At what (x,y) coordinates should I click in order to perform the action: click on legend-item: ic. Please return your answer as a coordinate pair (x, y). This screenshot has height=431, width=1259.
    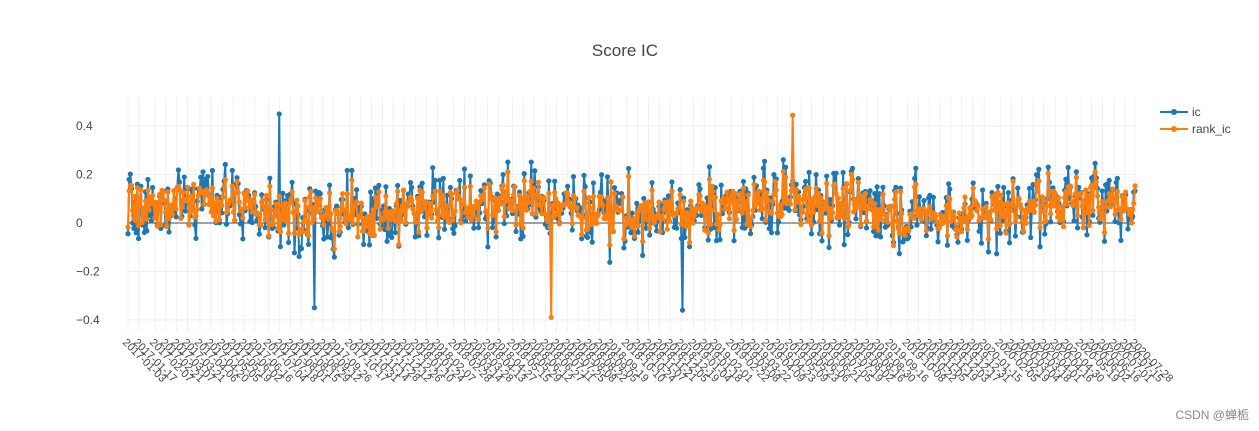
    Looking at the image, I should click on (1180, 112).